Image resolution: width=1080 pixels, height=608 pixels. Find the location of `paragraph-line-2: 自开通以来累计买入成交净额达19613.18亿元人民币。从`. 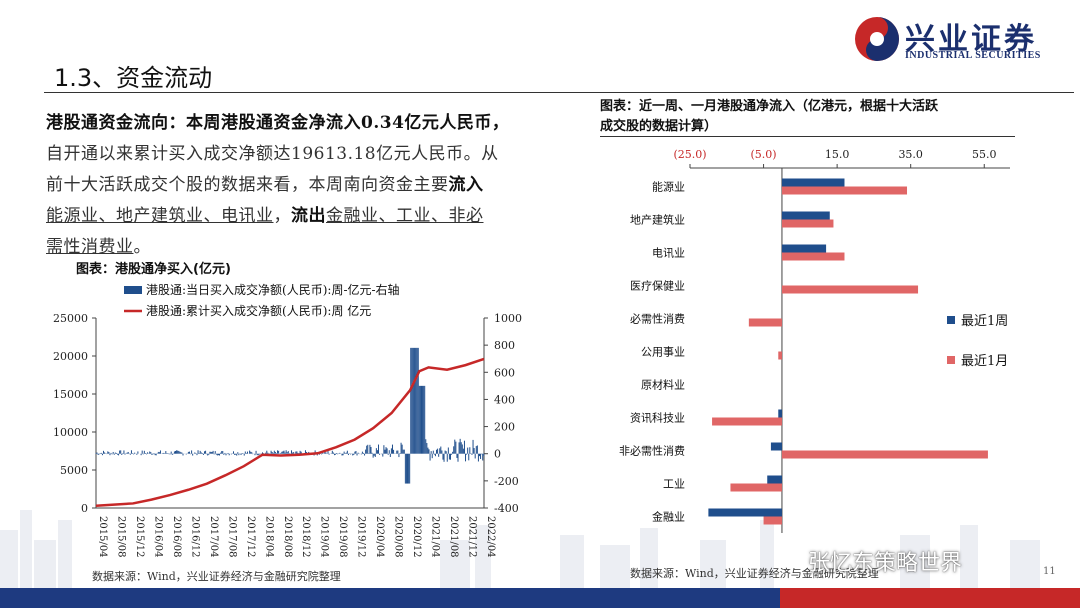

paragraph-line-2: 自开通以来累计买入成交净额达19613.18亿元人民币。从 is located at coordinates (272, 154).